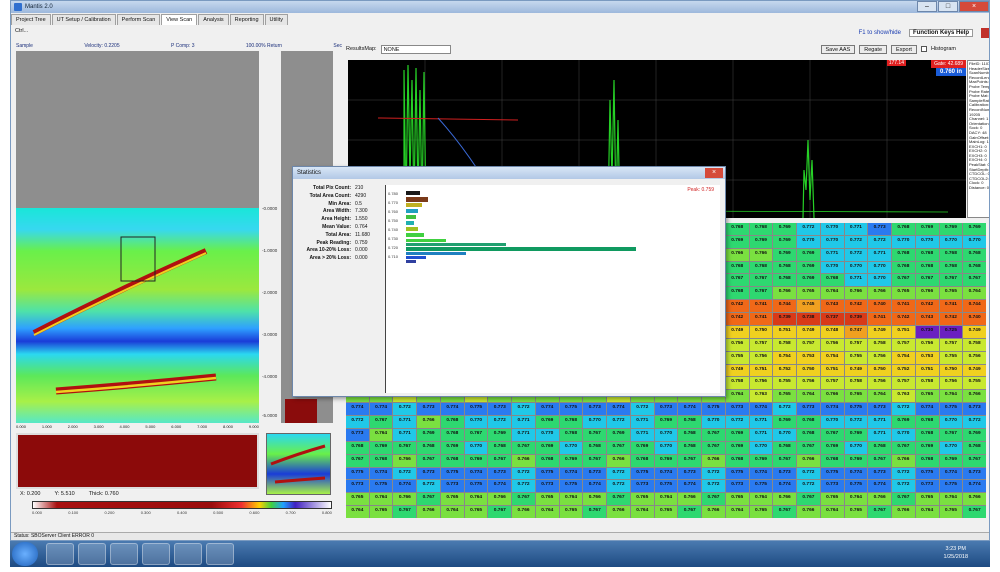 The width and height of the screenshot is (1000, 572). I want to click on grid-cell: 0.743, so click(927, 319).